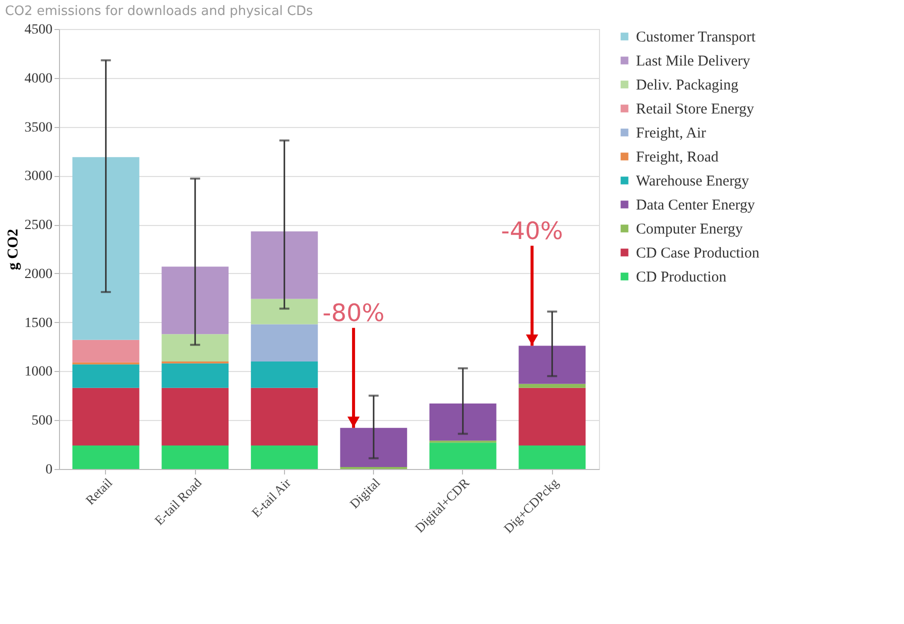 Image resolution: width=904 pixels, height=624 pixels. What do you see at coordinates (690, 230) in the screenshot?
I see `legend-label: Computer Energy` at bounding box center [690, 230].